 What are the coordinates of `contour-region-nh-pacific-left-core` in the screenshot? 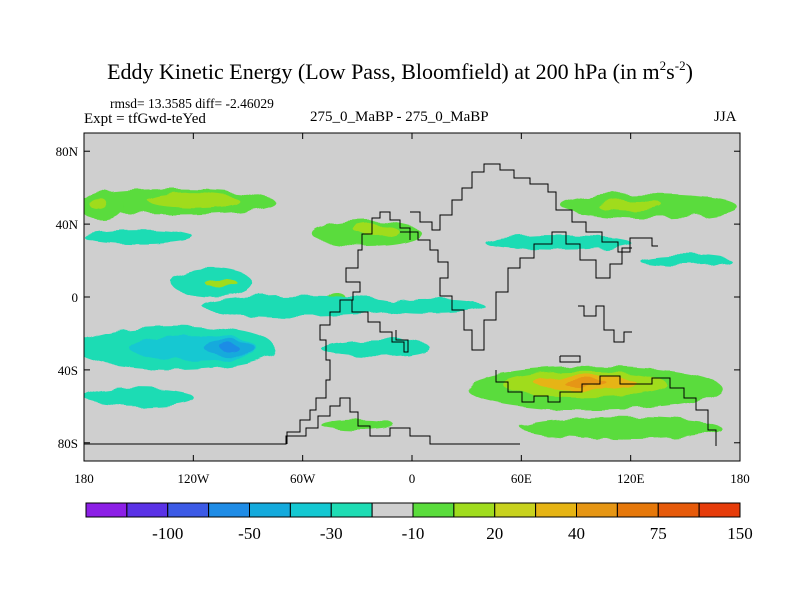 It's located at (98, 204).